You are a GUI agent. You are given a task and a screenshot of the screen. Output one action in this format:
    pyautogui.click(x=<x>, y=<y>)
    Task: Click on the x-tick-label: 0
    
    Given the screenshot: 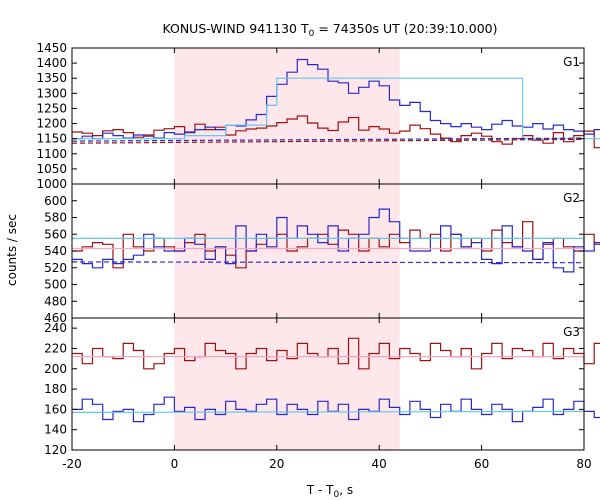 What is the action you would take?
    pyautogui.click(x=175, y=464)
    